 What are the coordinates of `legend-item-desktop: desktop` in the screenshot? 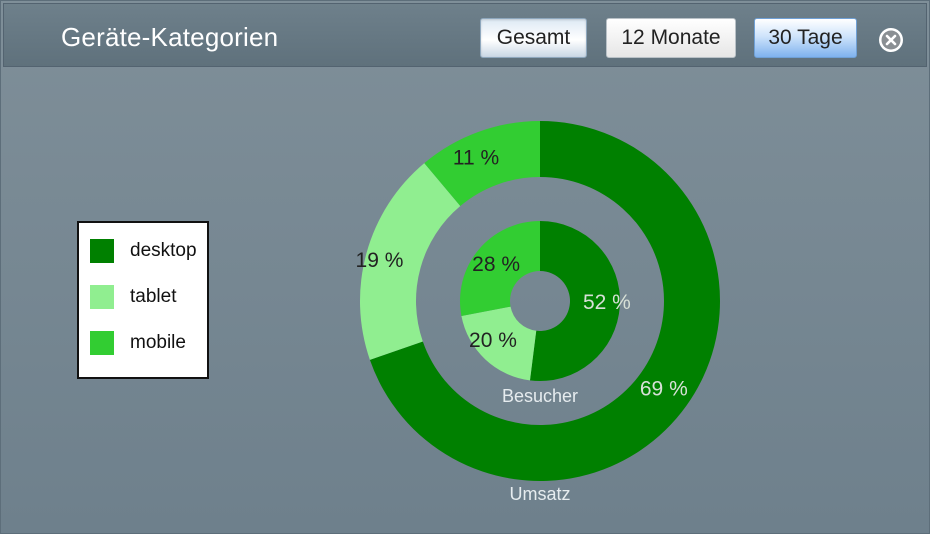 It's located at (143, 251).